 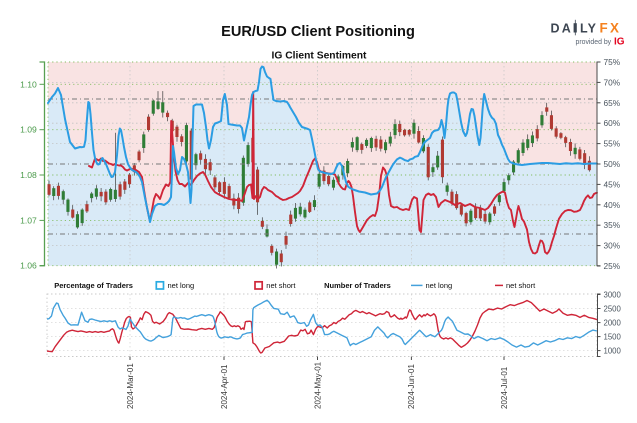 What do you see at coordinates (318, 32) in the screenshot?
I see `svg-text: EUR/USD Client Positioning` at bounding box center [318, 32].